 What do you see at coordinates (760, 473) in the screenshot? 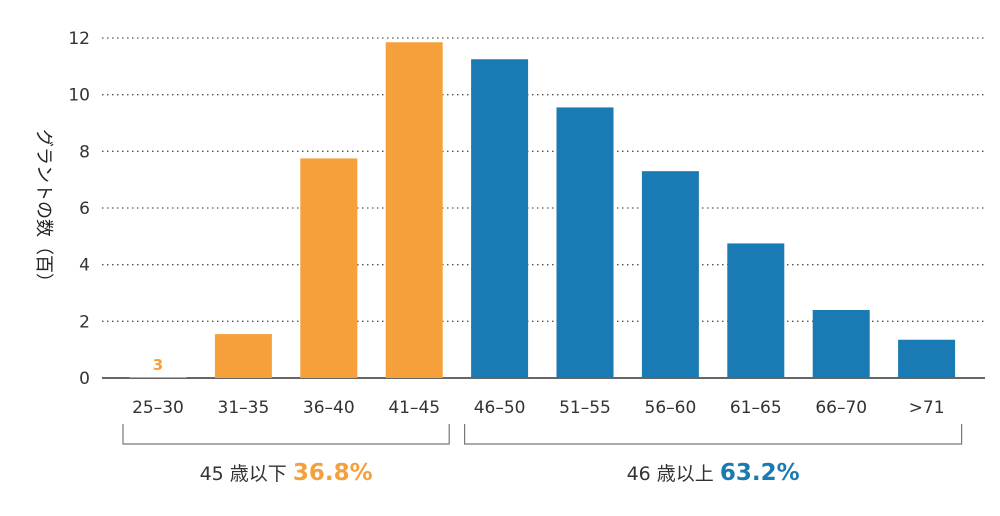
I see `group-percent: 63.2%` at bounding box center [760, 473].